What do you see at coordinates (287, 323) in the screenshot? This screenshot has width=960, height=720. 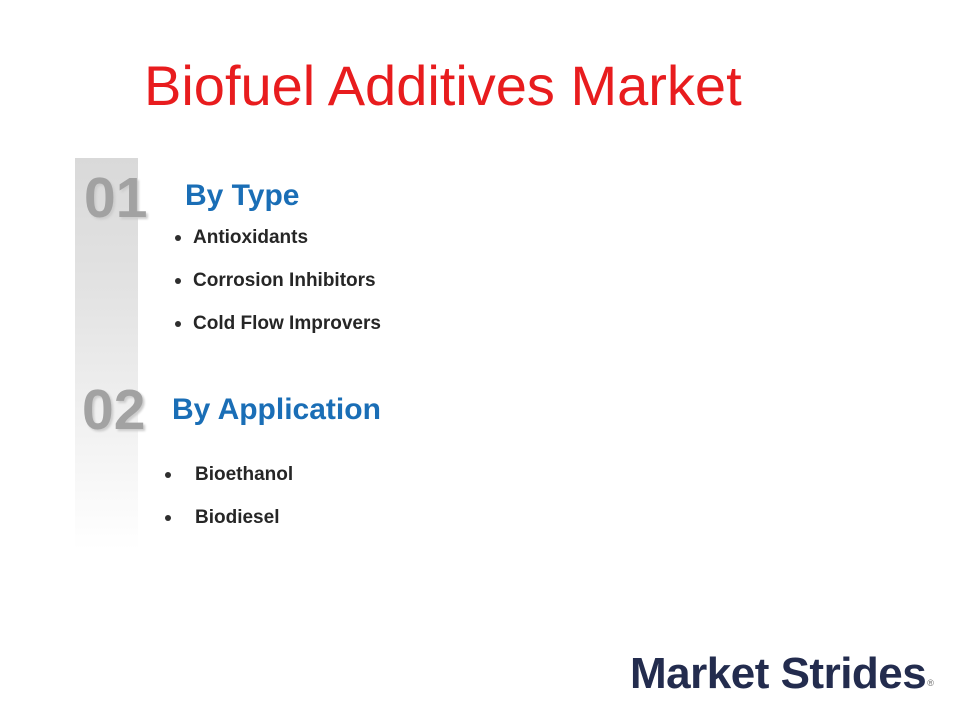 I see `list-item-label: Cold Flow Improvers` at bounding box center [287, 323].